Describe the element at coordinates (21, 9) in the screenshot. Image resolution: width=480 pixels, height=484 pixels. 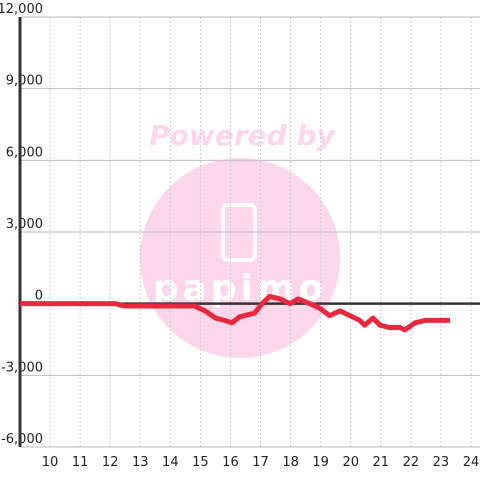
I see `y-tick-label: 12,000` at that location.